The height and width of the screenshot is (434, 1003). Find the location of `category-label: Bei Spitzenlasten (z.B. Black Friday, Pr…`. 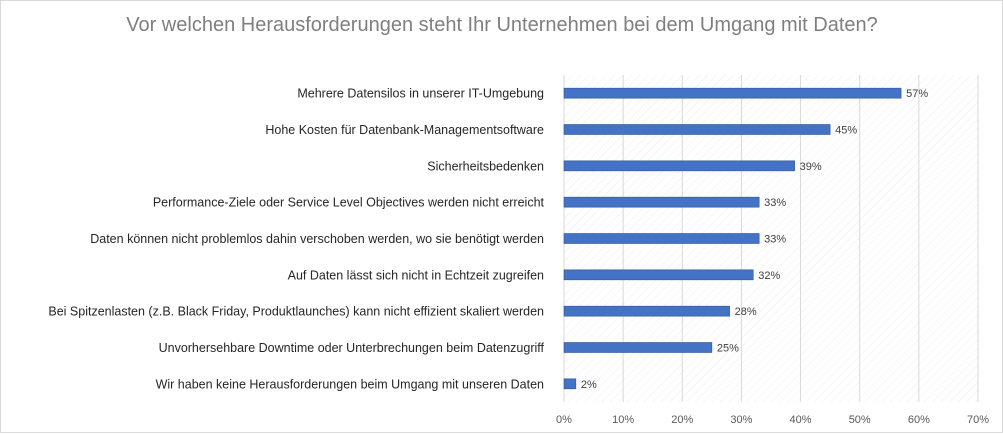

category-label: Bei Spitzenlasten (z.B. Black Friday, Pr… is located at coordinates (296, 312).